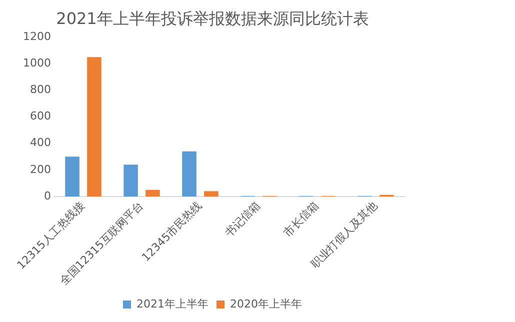 Image resolution: width=515 pixels, height=322 pixels. I want to click on y-tick-label: 200, so click(40, 169).